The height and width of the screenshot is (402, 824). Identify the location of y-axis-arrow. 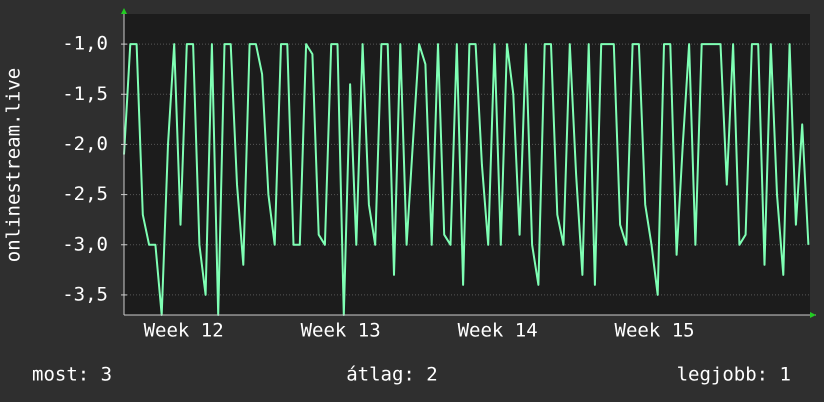
(124, 11).